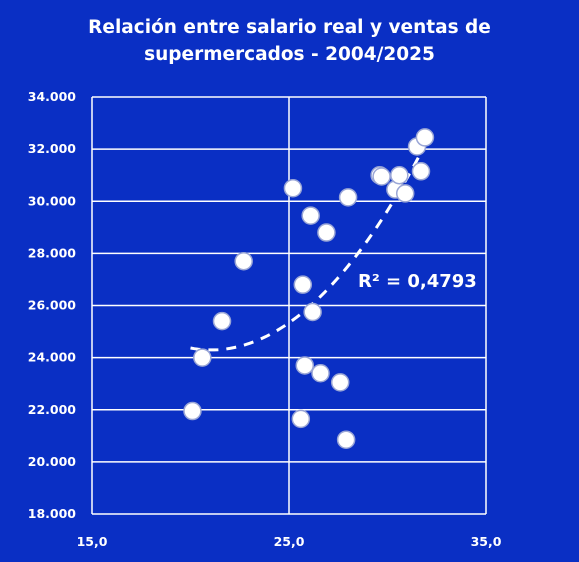 This screenshot has height=562, width=579. I want to click on y-tick-label: 20.000, so click(52, 461).